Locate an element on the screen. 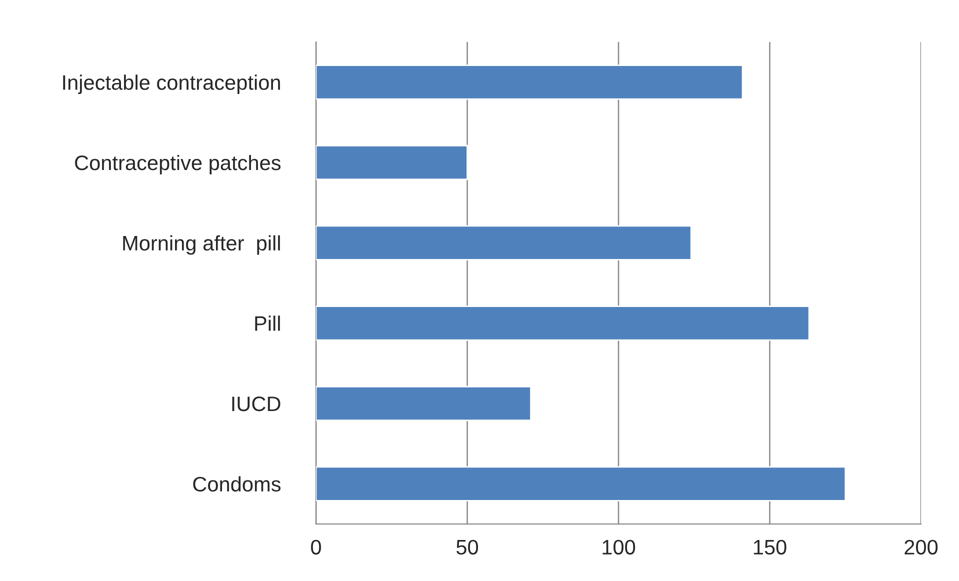 Image resolution: width=959 pixels, height=581 pixels. y-tick-label: Condoms is located at coordinates (237, 484).